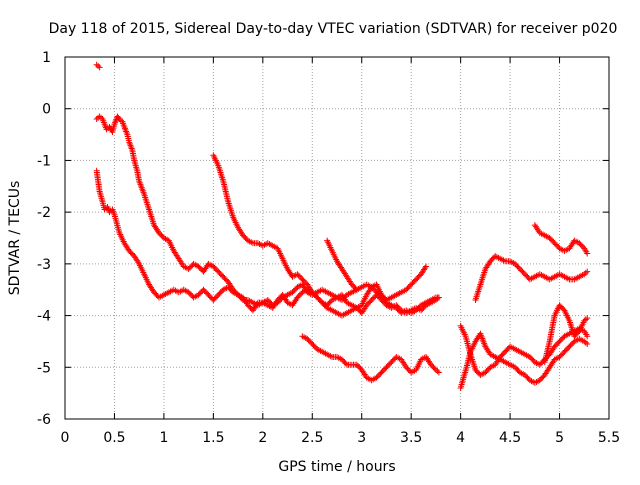  Describe the element at coordinates (262, 438) in the screenshot. I see `x-tick-label: 2` at that location.